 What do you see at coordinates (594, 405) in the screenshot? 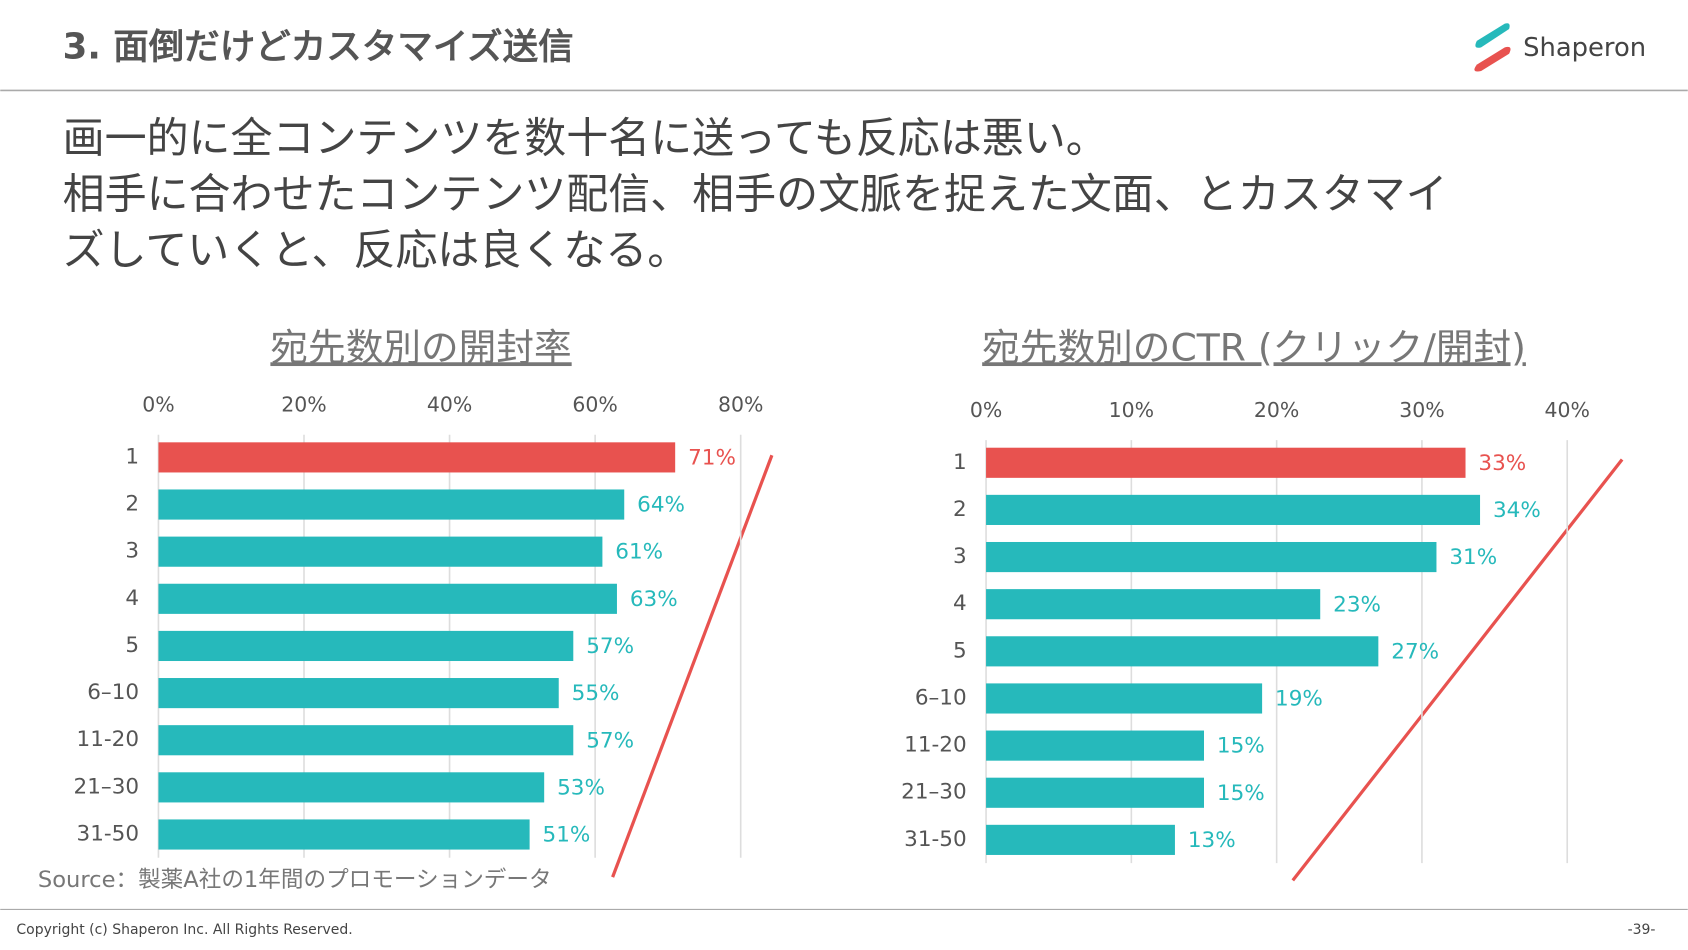
I see `x-tick-label: 60%` at bounding box center [594, 405].